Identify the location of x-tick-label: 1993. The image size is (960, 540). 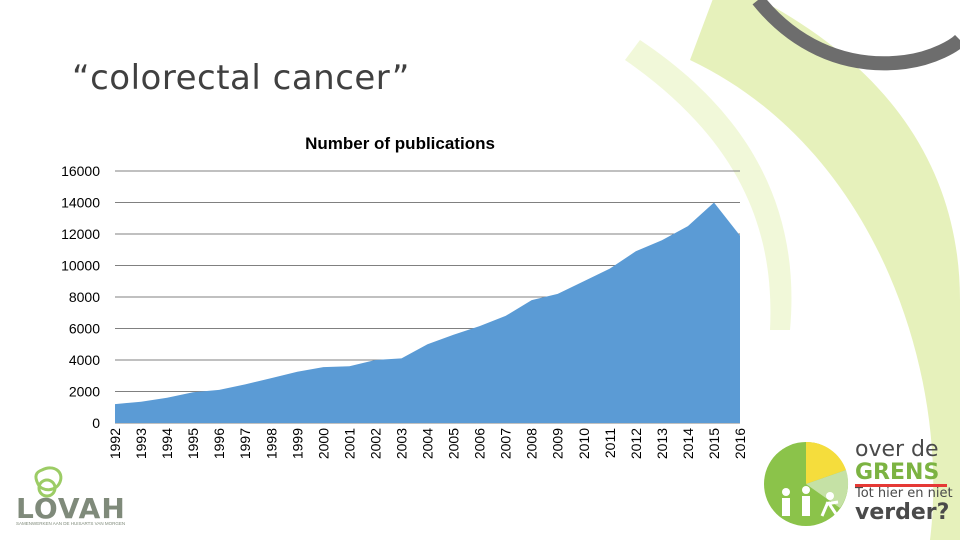
(141, 443).